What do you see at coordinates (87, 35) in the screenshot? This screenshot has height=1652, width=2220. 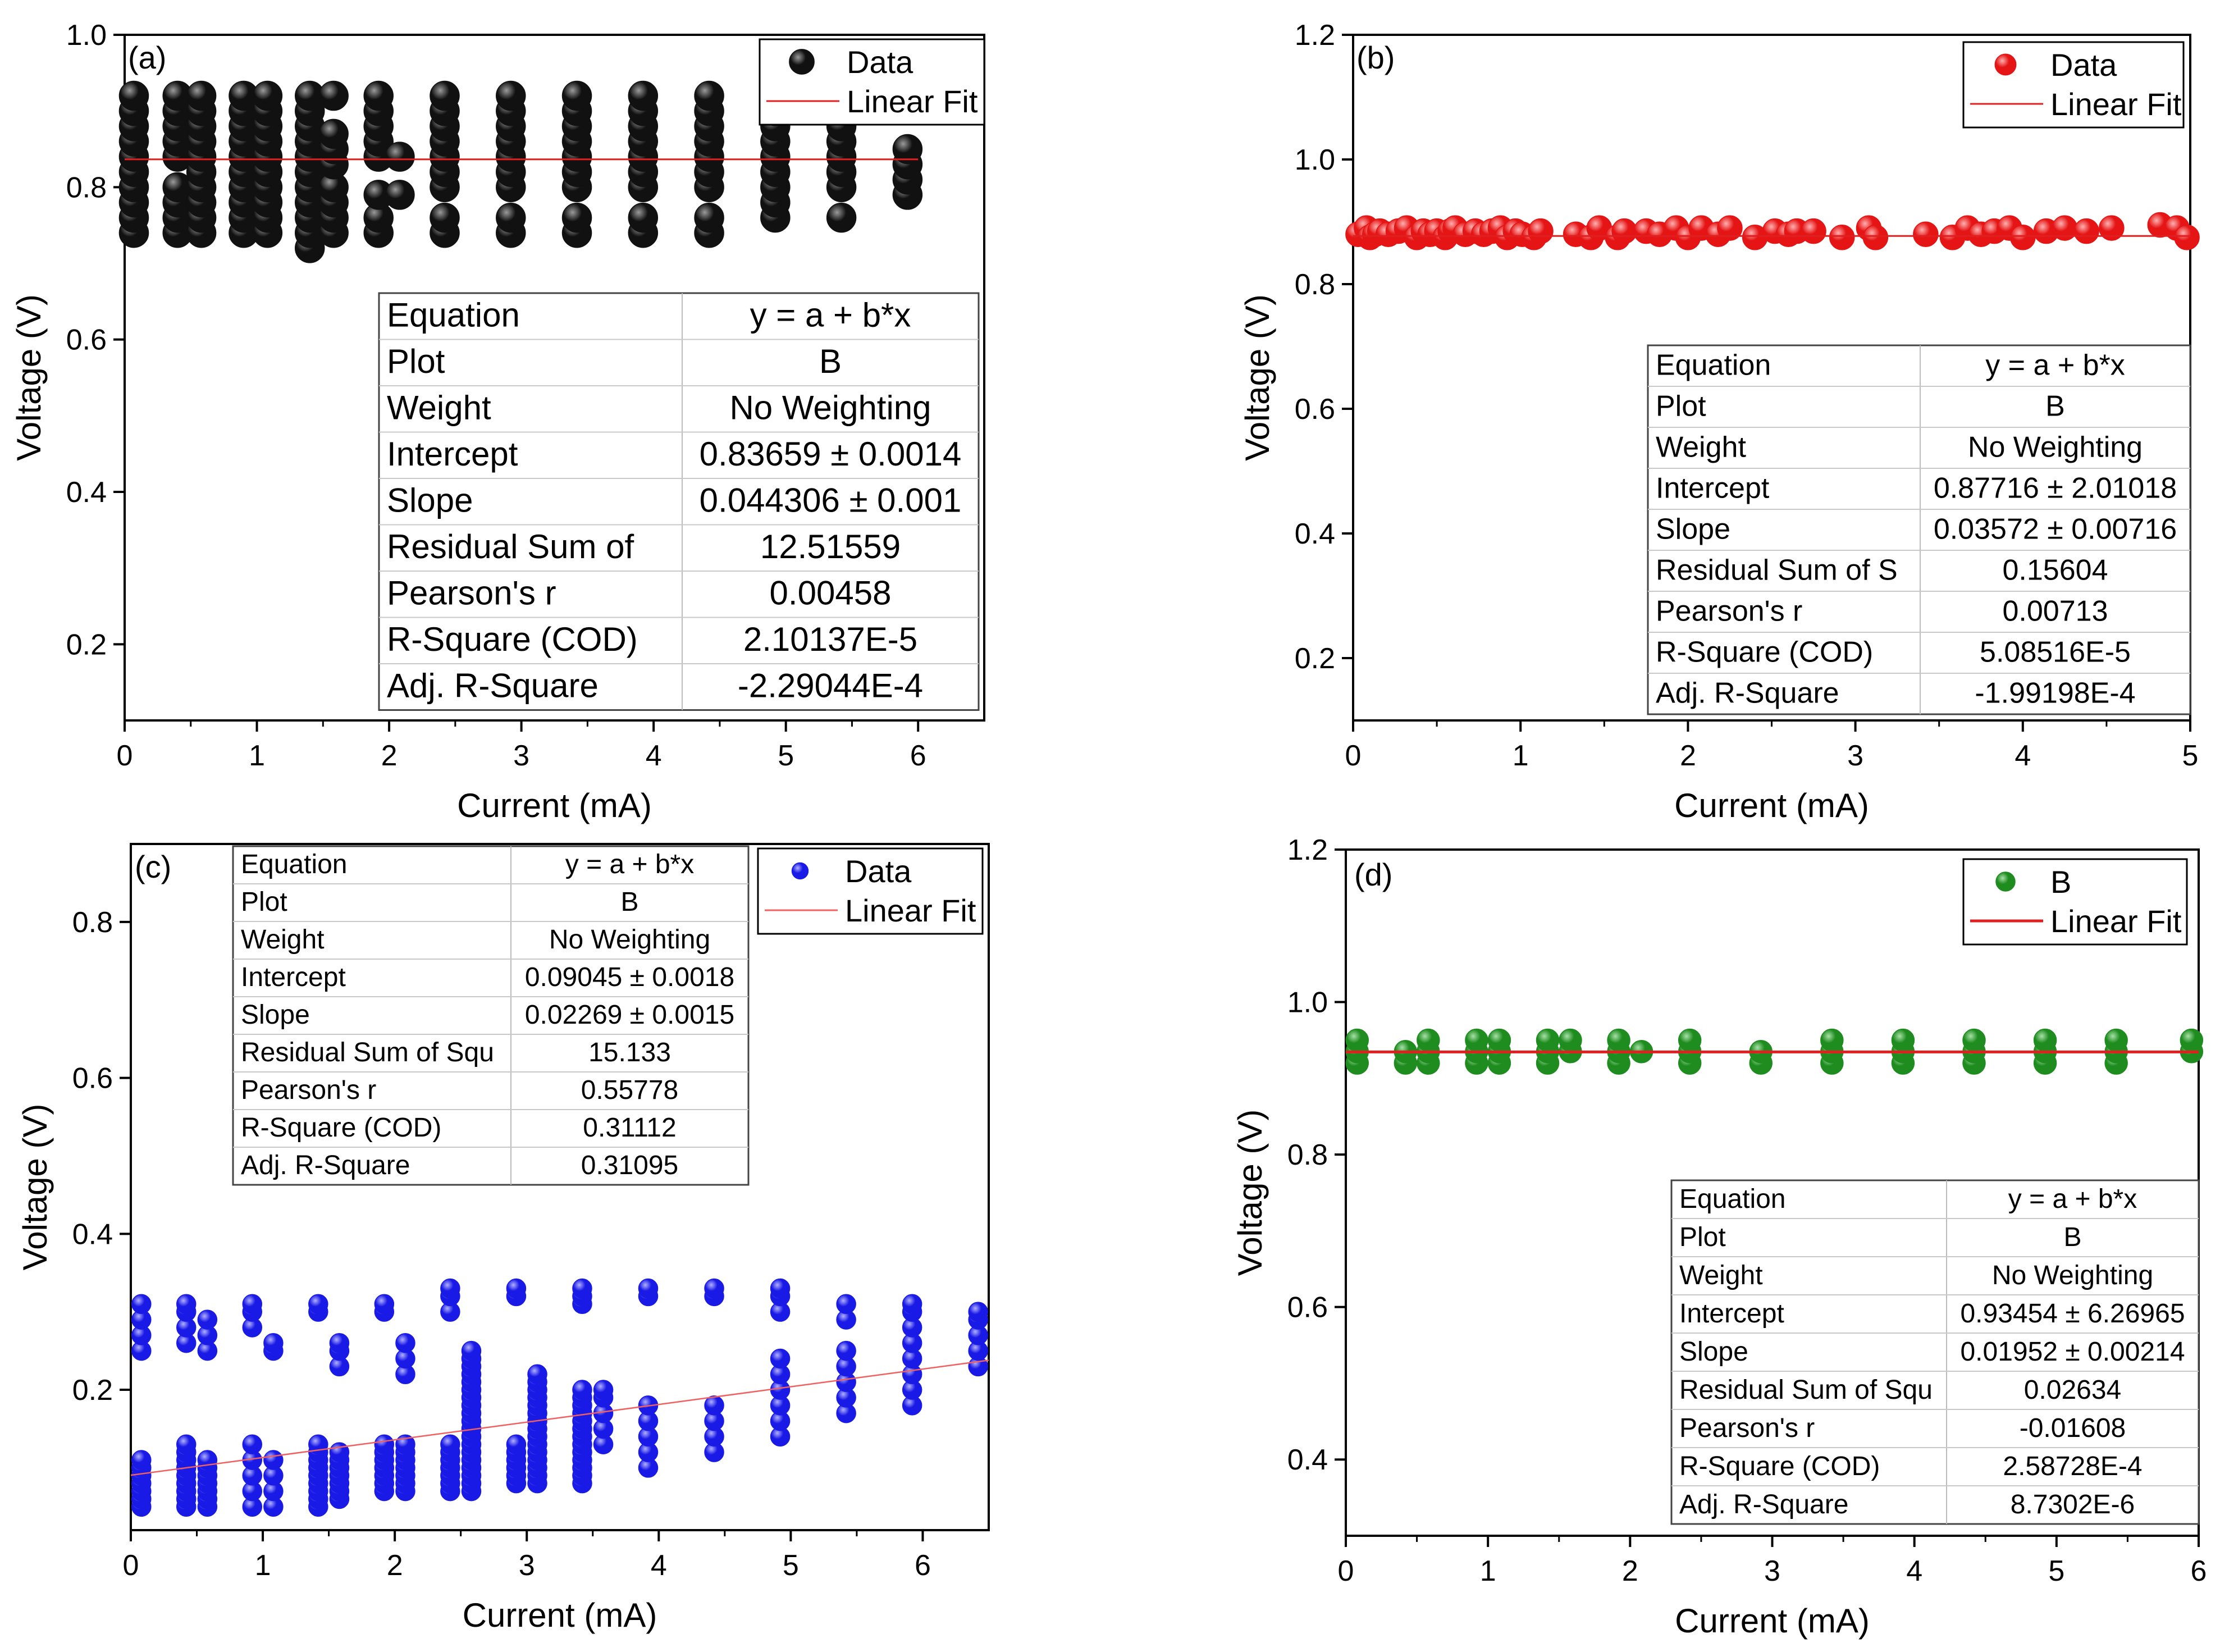 I see `y-tick-label: 1.0` at bounding box center [87, 35].